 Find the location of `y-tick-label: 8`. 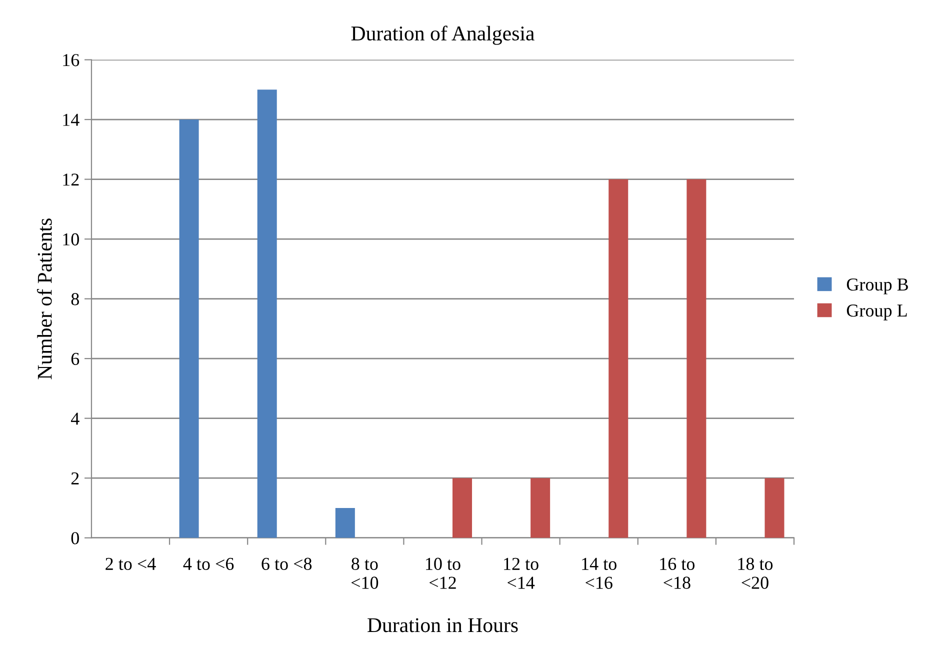

y-tick-label: 8 is located at coordinates (75, 299).